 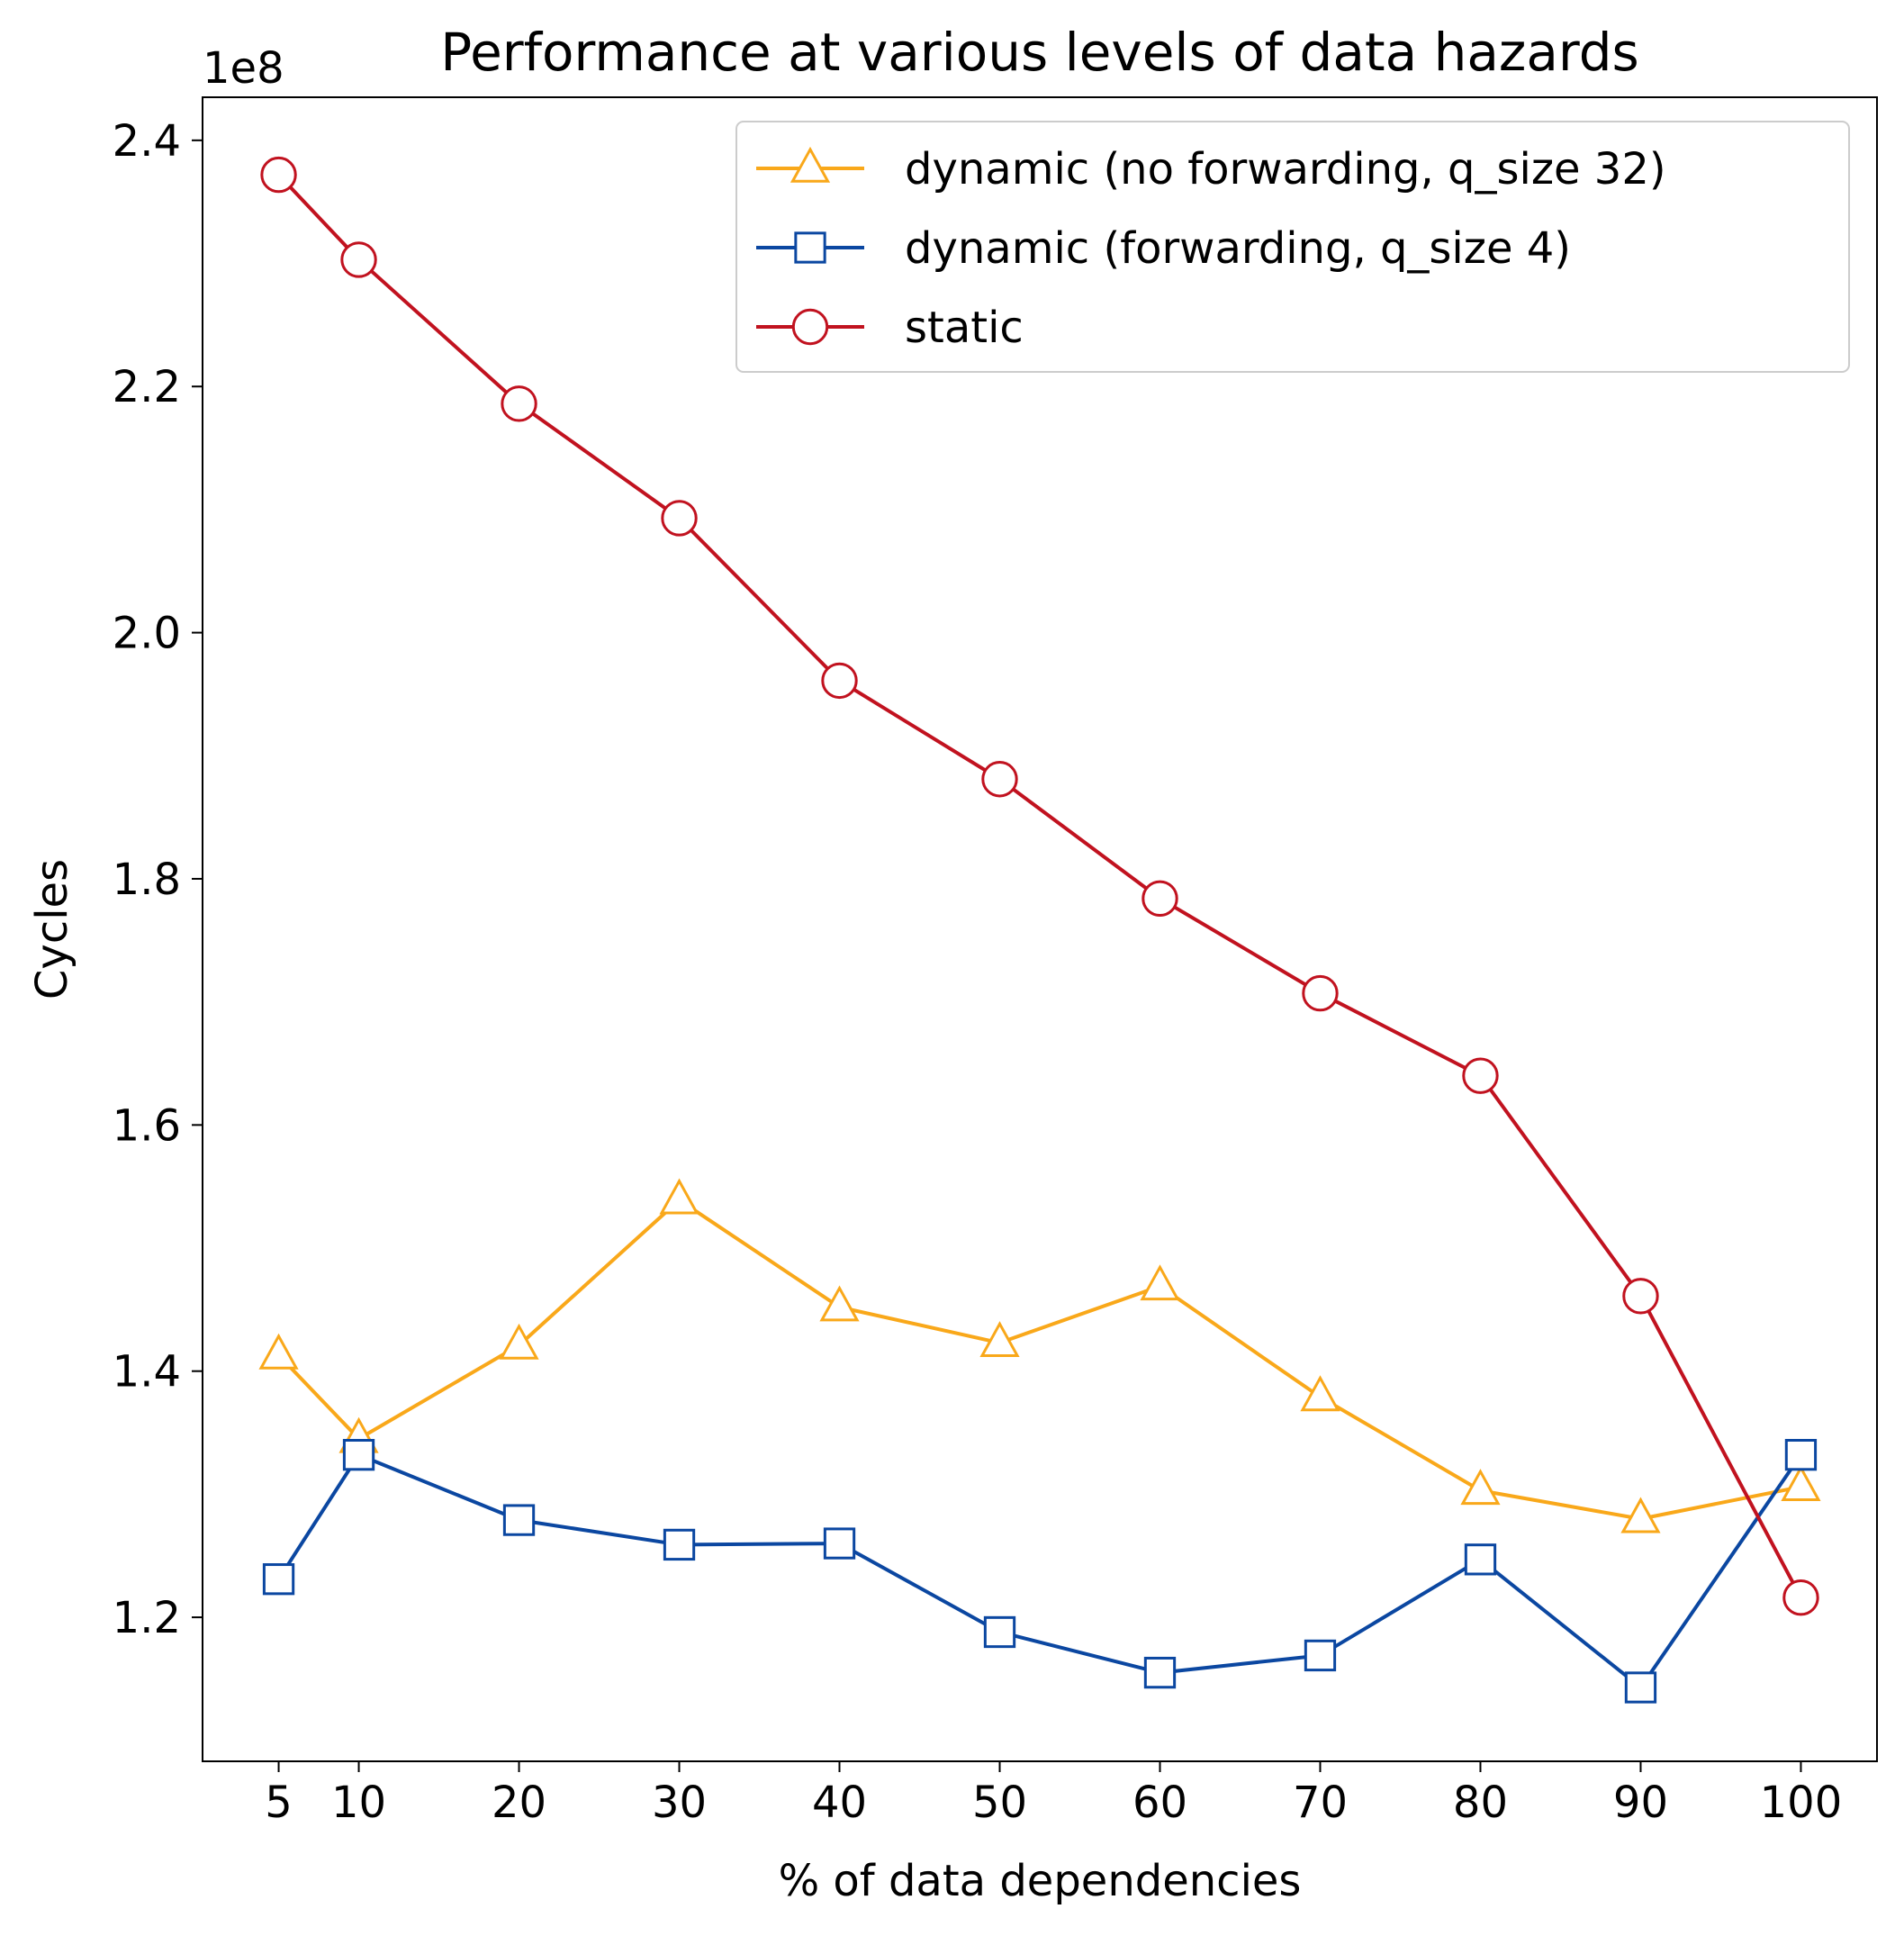 I want to click on legend-label: dynamic (forwarding, q_size 4), so click(x=1238, y=249).